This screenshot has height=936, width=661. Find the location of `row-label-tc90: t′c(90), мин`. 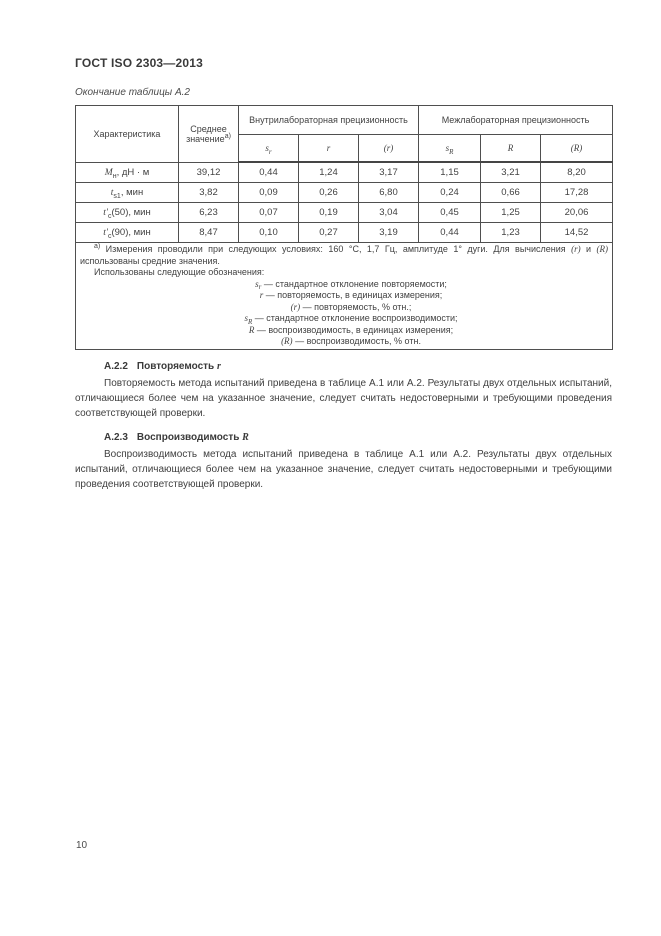

row-label-tc90: t′c(90), мин is located at coordinates (127, 232).